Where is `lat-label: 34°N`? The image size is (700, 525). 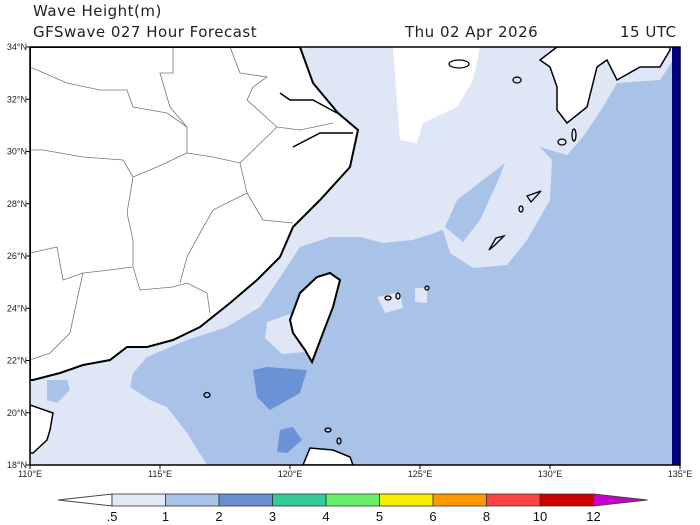
lat-label: 34°N is located at coordinates (17, 47).